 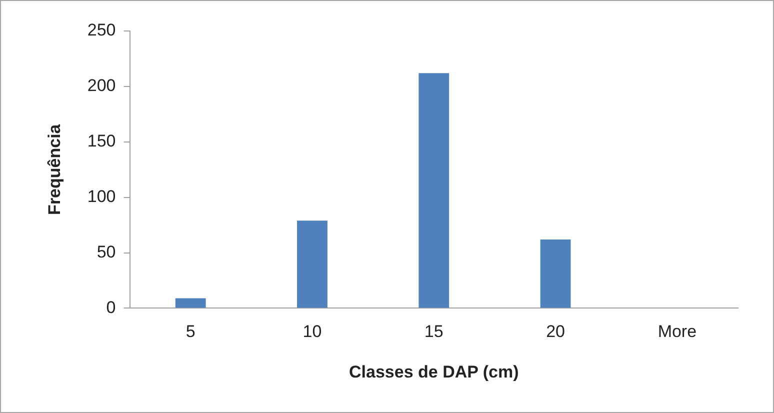 What do you see at coordinates (101, 196) in the screenshot?
I see `y-tick-label: 100` at bounding box center [101, 196].